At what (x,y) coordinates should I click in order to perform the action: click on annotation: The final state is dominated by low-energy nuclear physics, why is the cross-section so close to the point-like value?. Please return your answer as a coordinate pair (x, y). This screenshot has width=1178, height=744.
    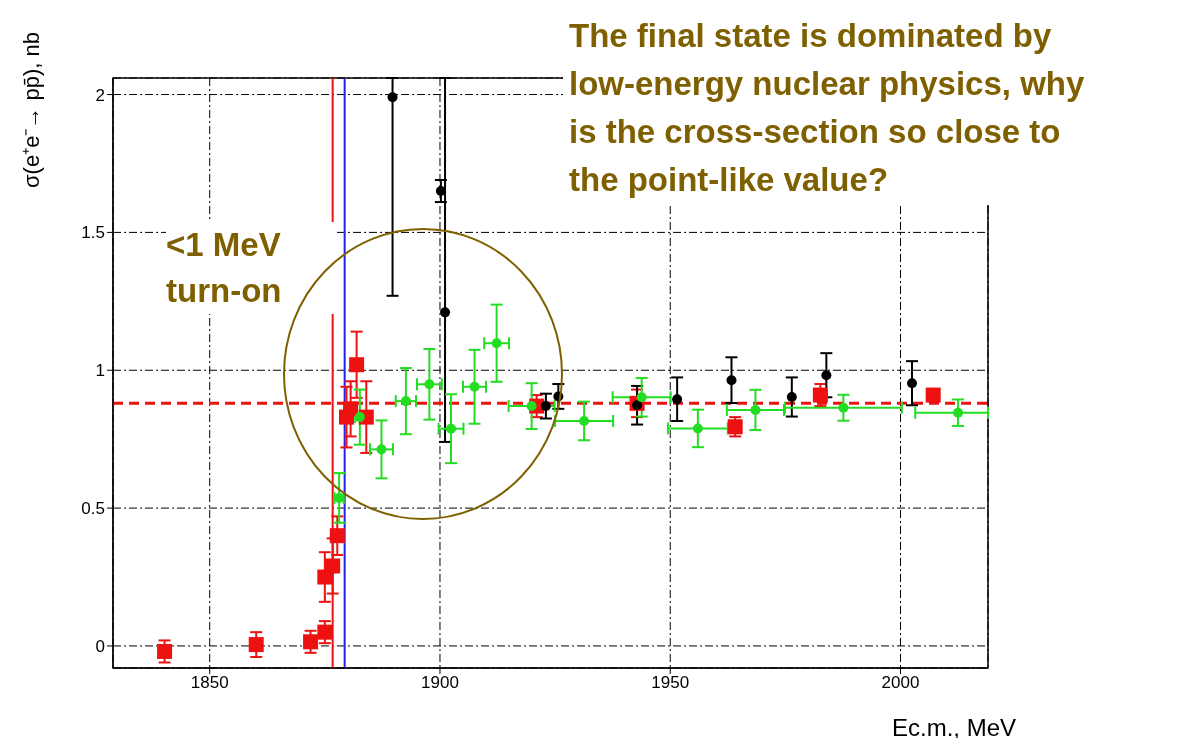
    Looking at the image, I should click on (841, 108).